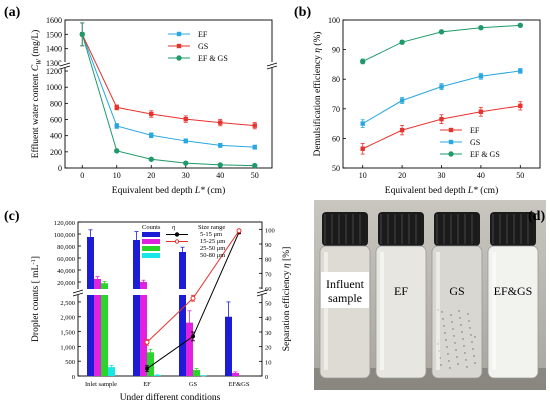  Describe the element at coordinates (70, 362) in the screenshot. I see `y-tick-label-c: 500` at that location.